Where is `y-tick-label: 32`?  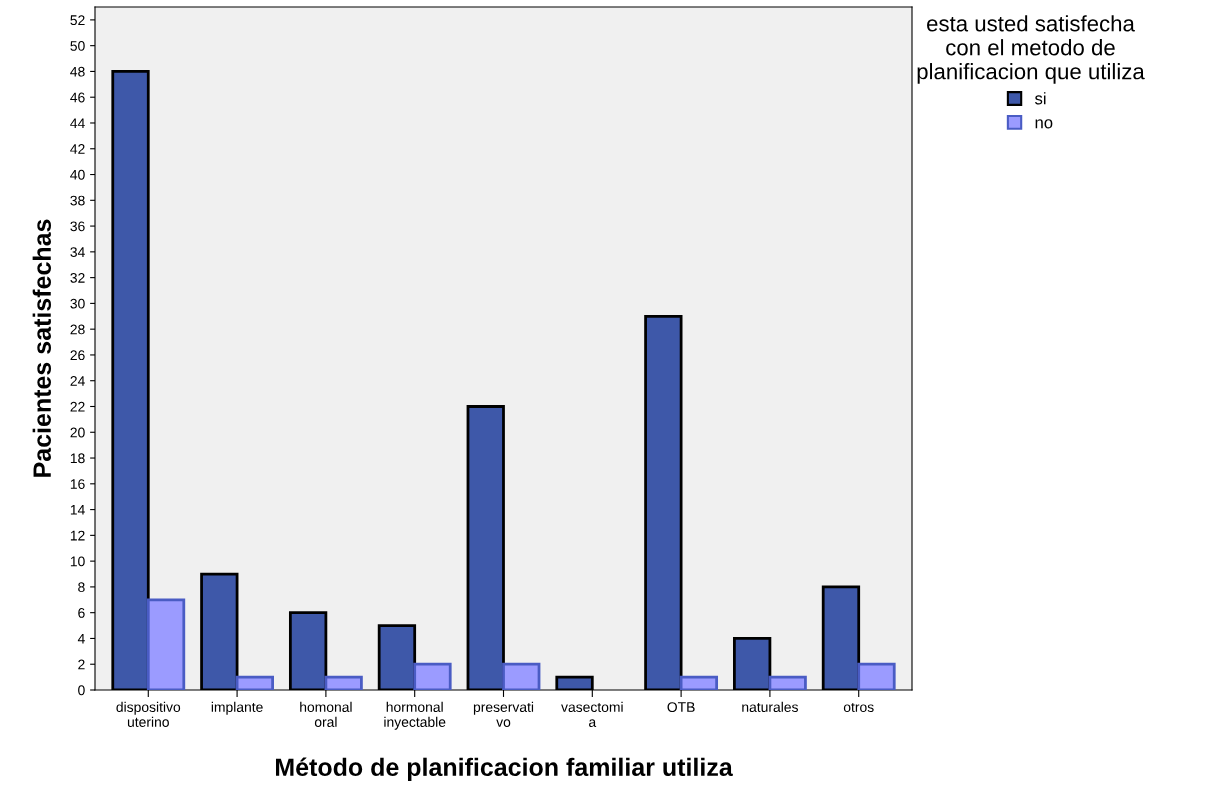 y-tick-label: 32 is located at coordinates (77, 277).